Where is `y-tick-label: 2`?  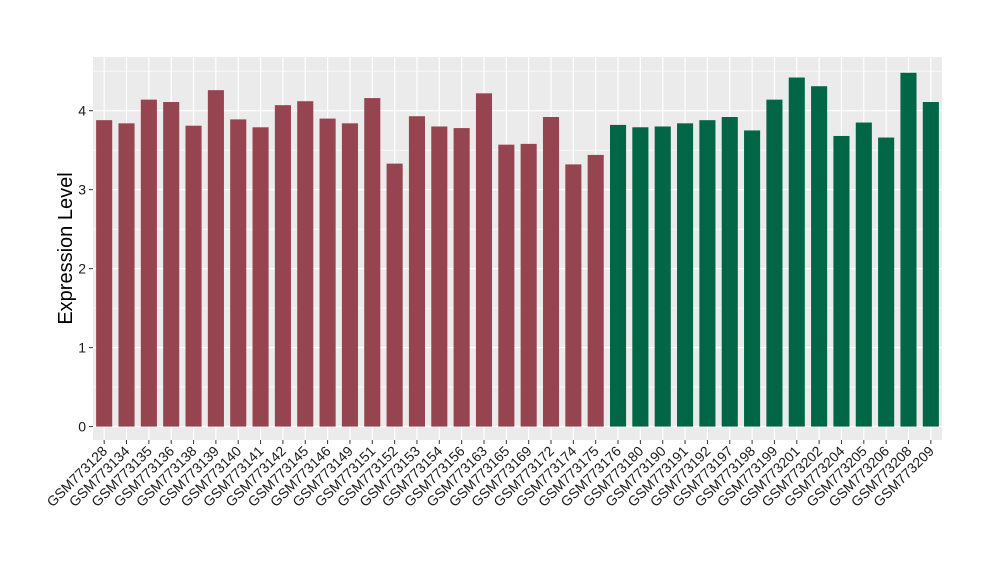 y-tick-label: 2 is located at coordinates (82, 269).